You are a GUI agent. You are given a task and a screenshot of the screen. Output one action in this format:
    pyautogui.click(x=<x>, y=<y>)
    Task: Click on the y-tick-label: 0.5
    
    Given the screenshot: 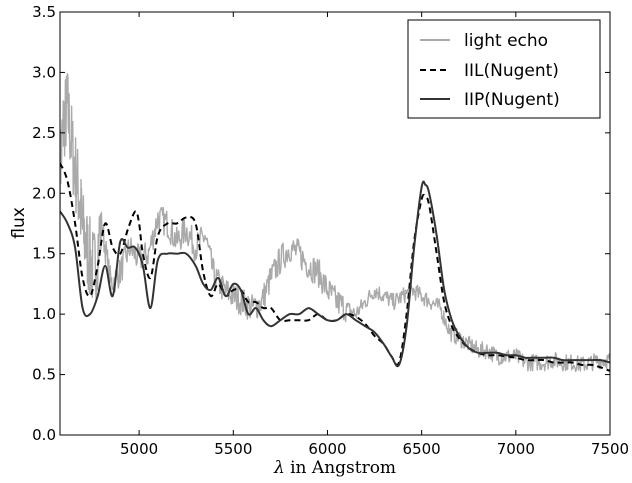 What is the action you would take?
    pyautogui.click(x=44, y=375)
    